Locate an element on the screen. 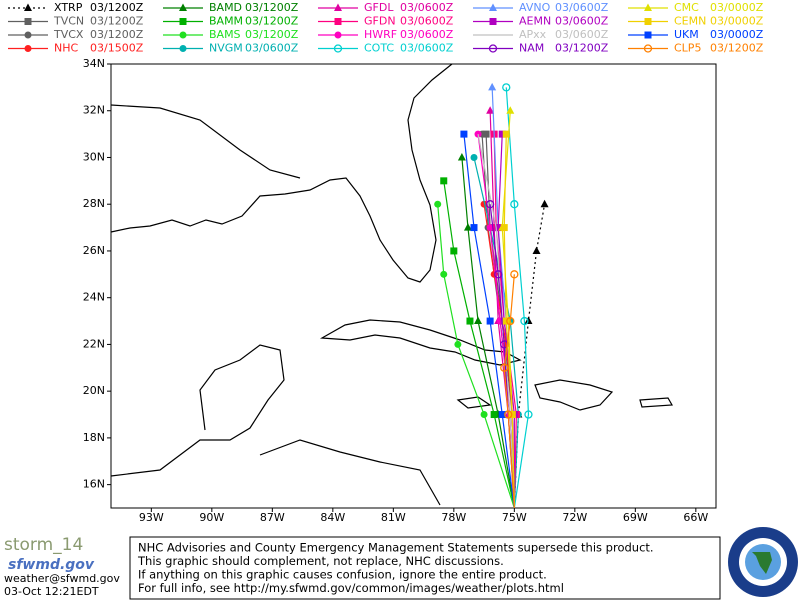 The width and height of the screenshot is (800, 604). legend-name: AVNO is located at coordinates (535, 7).